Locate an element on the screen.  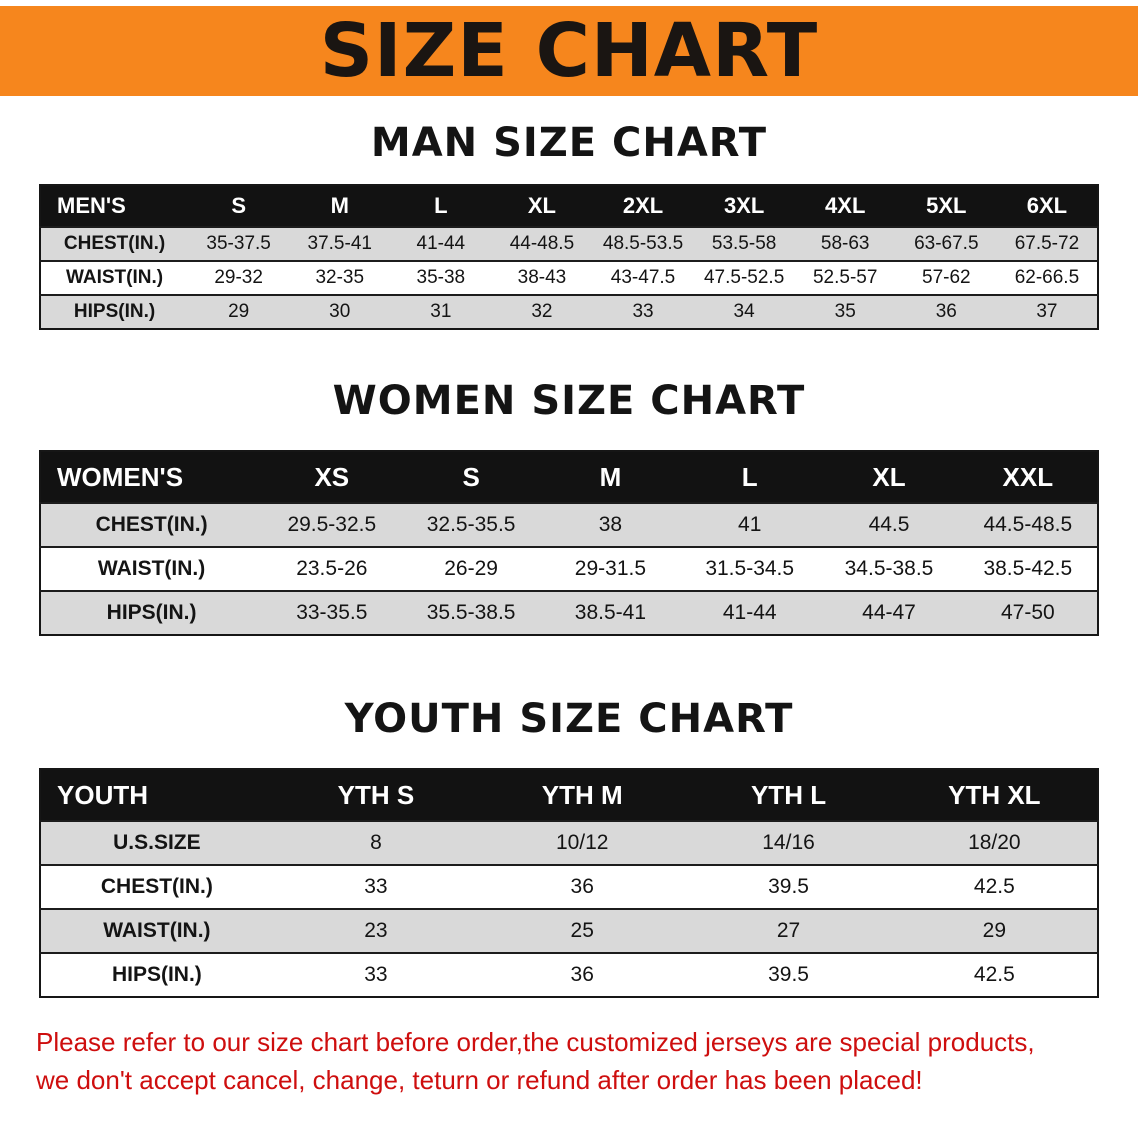
section-title: WOMEN SIZE CHART is located at coordinates (569, 401).